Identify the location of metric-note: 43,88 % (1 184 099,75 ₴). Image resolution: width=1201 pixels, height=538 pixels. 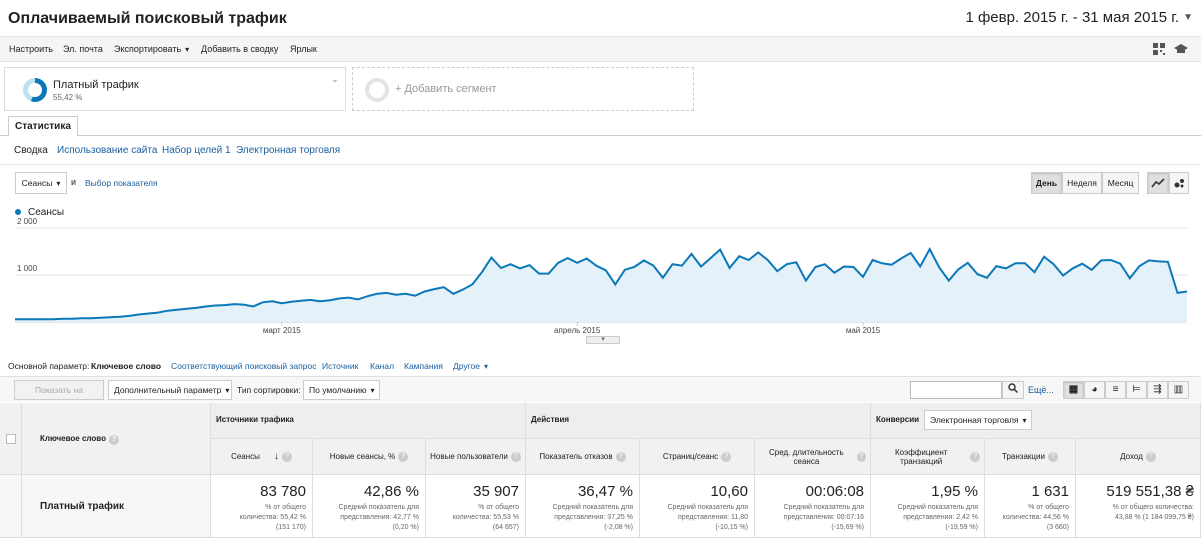
(1154, 517).